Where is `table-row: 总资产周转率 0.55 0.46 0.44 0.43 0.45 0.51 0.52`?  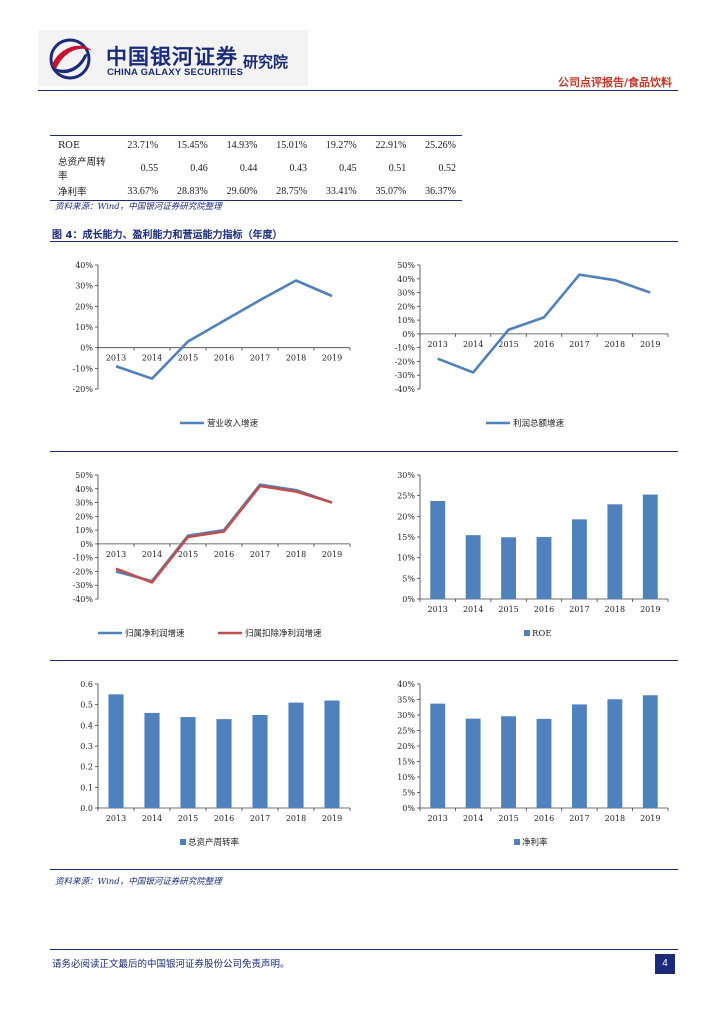
table-row: 总资产周转率 0.55 0.46 0.44 0.43 0.45 0.51 0.52 is located at coordinates (256, 168).